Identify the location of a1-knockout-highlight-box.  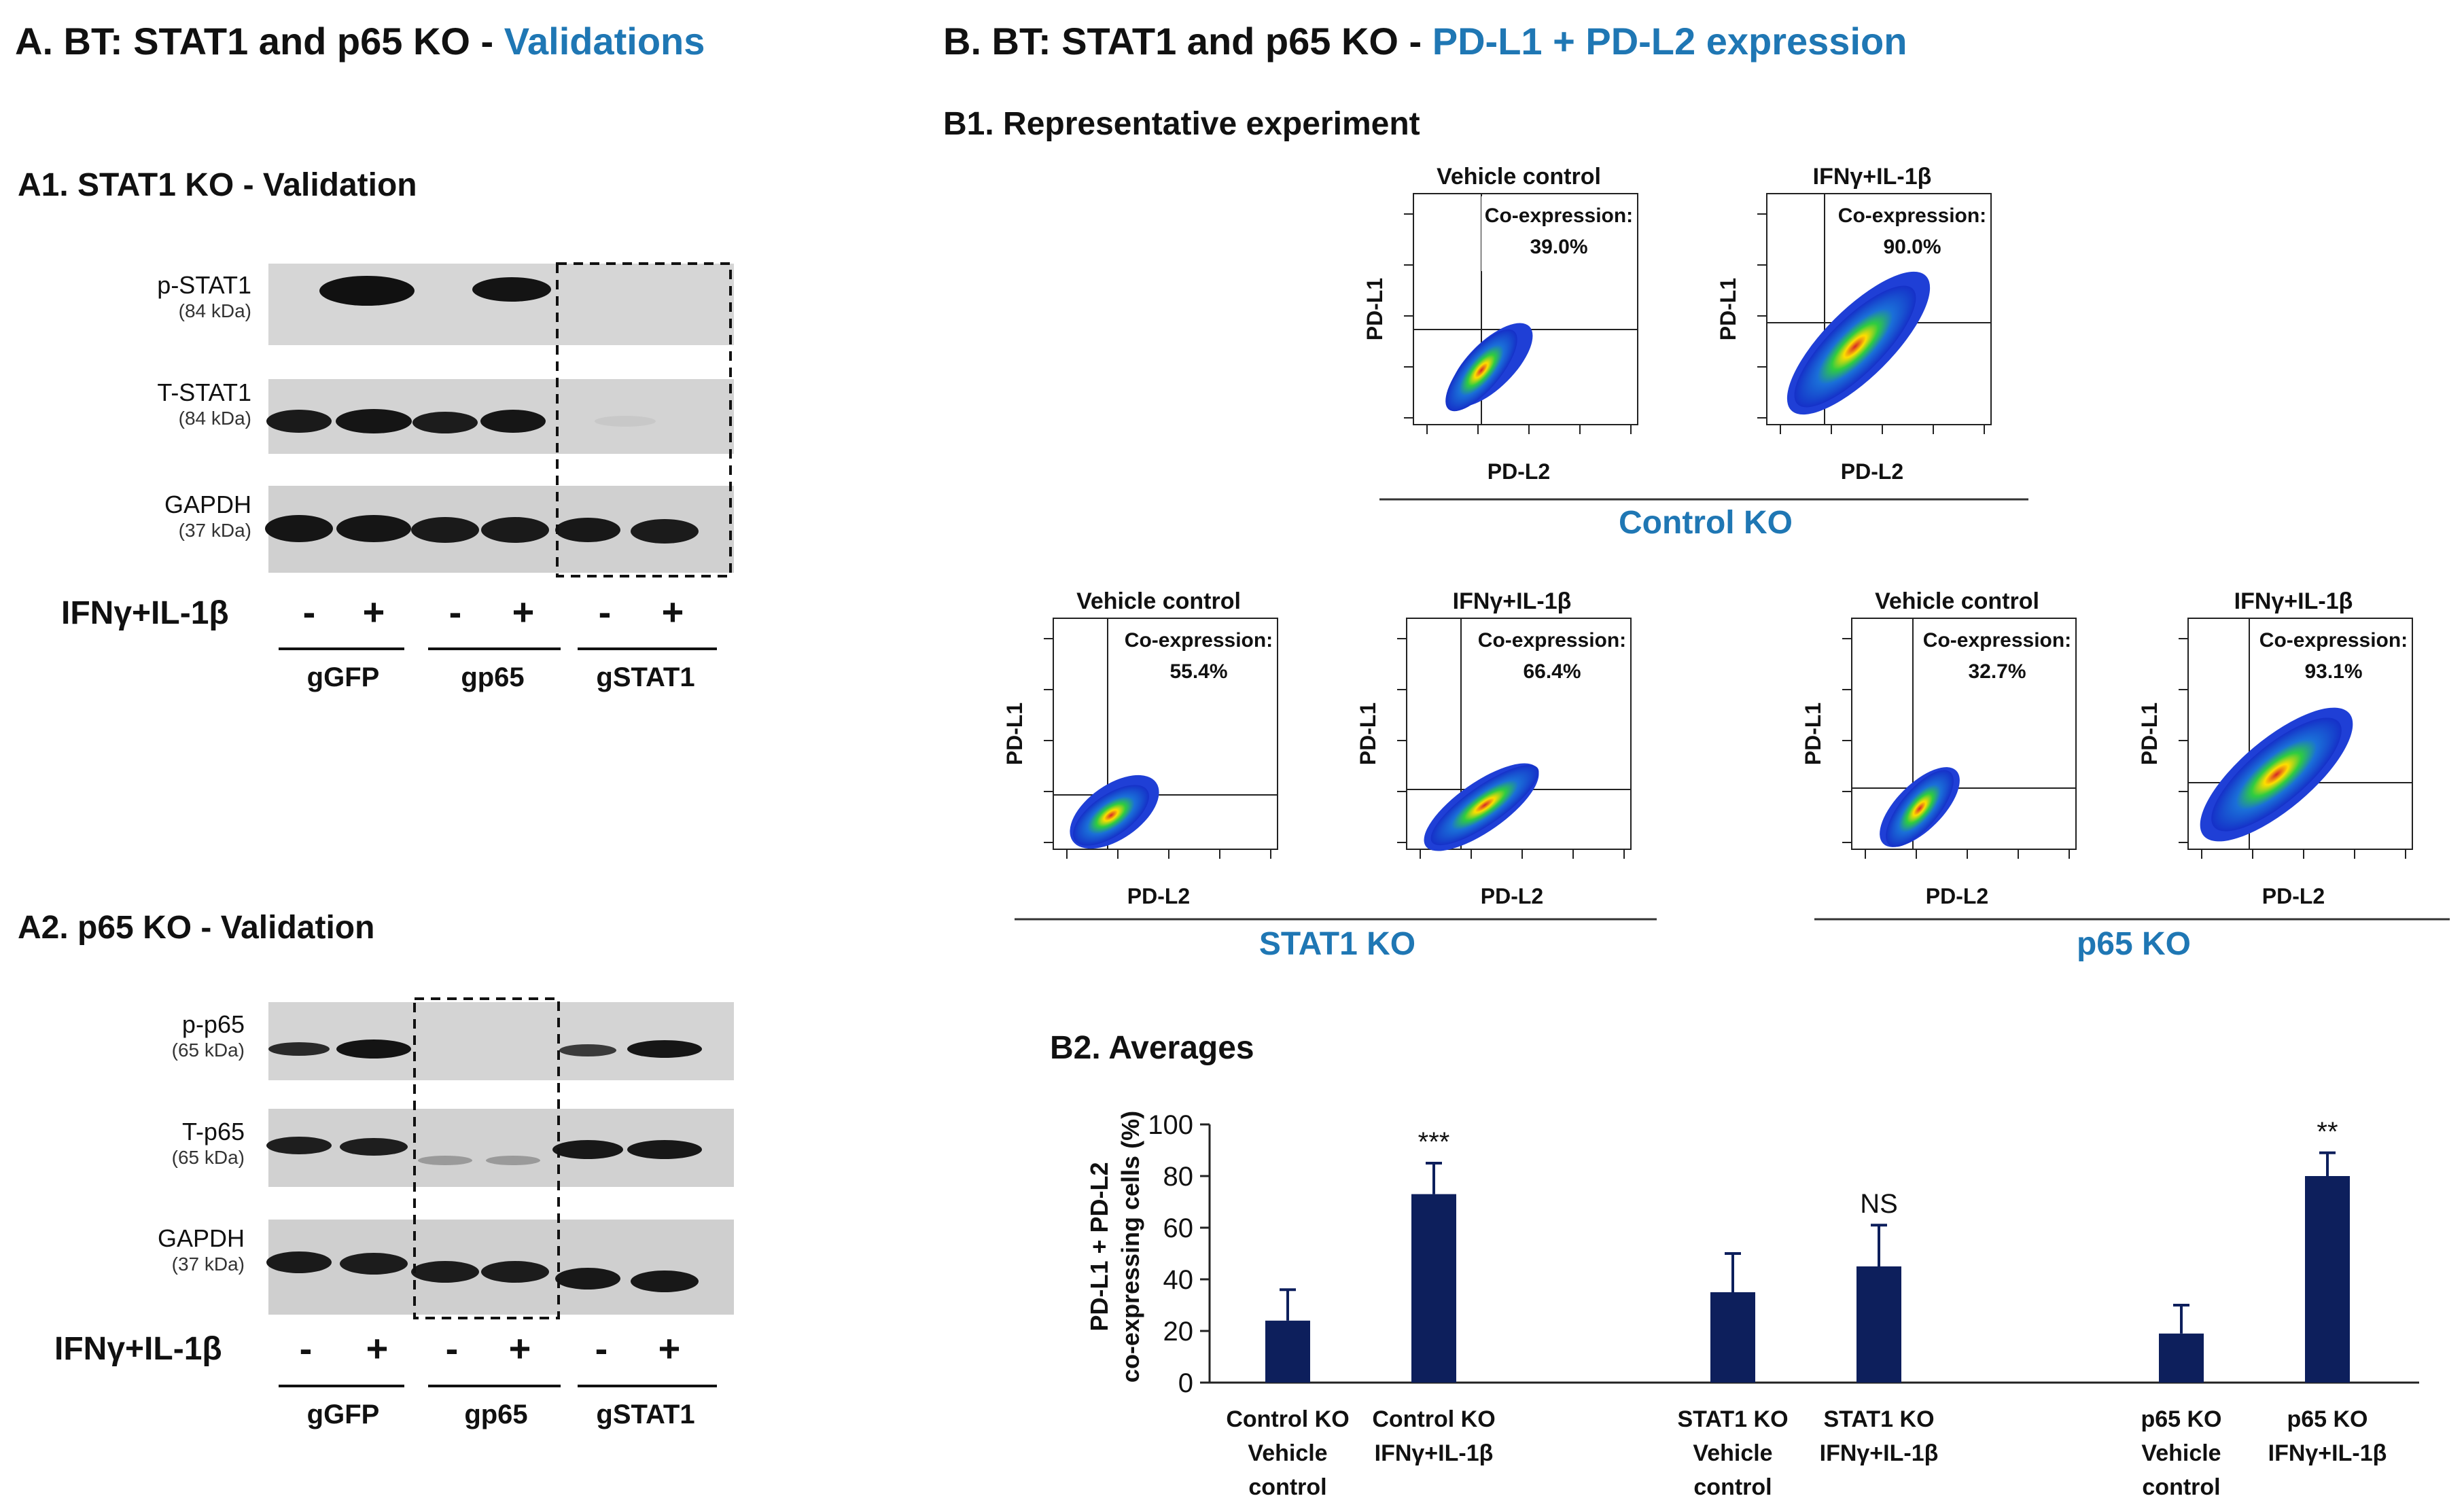
(644, 419).